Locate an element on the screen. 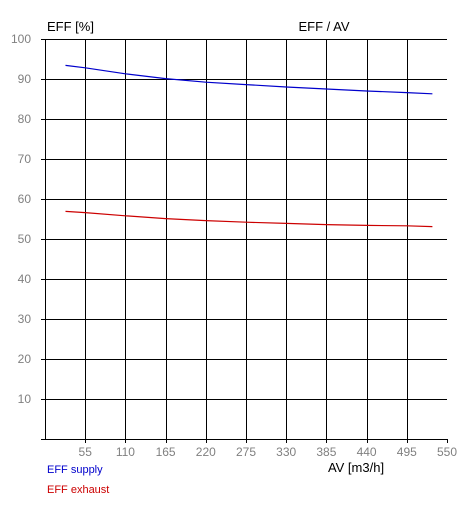  x-tick-label: 550 is located at coordinates (447, 452).